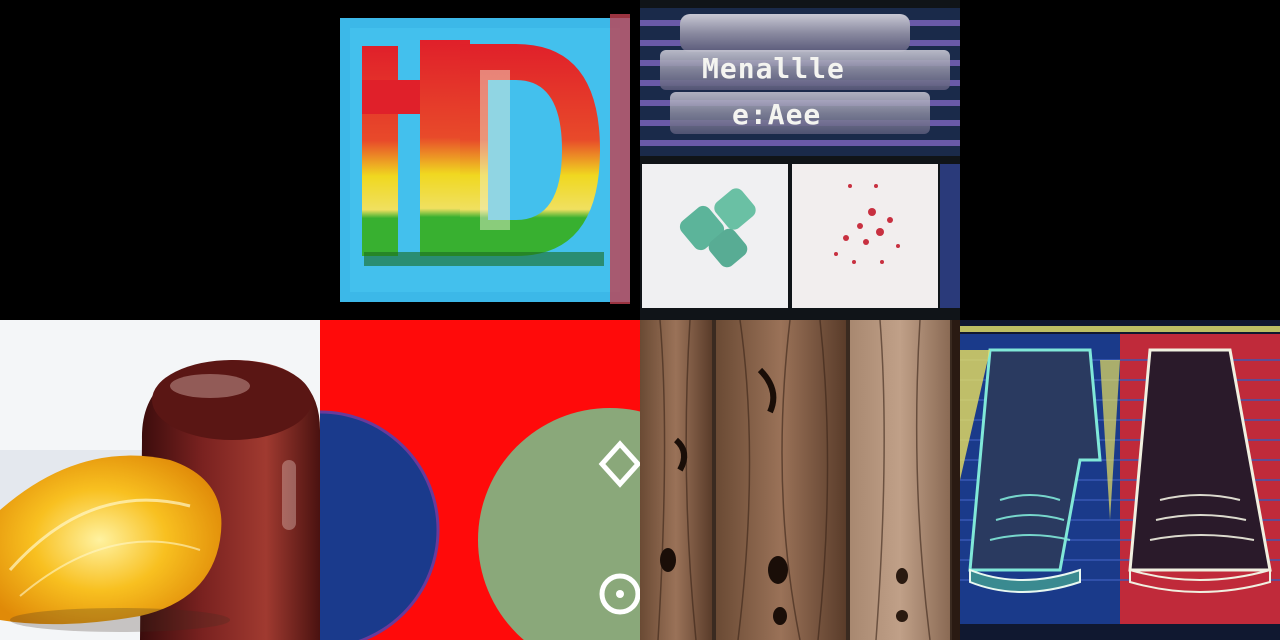 The height and width of the screenshot is (640, 1280). I want to click on tile-neon-cones, so click(1120, 480).